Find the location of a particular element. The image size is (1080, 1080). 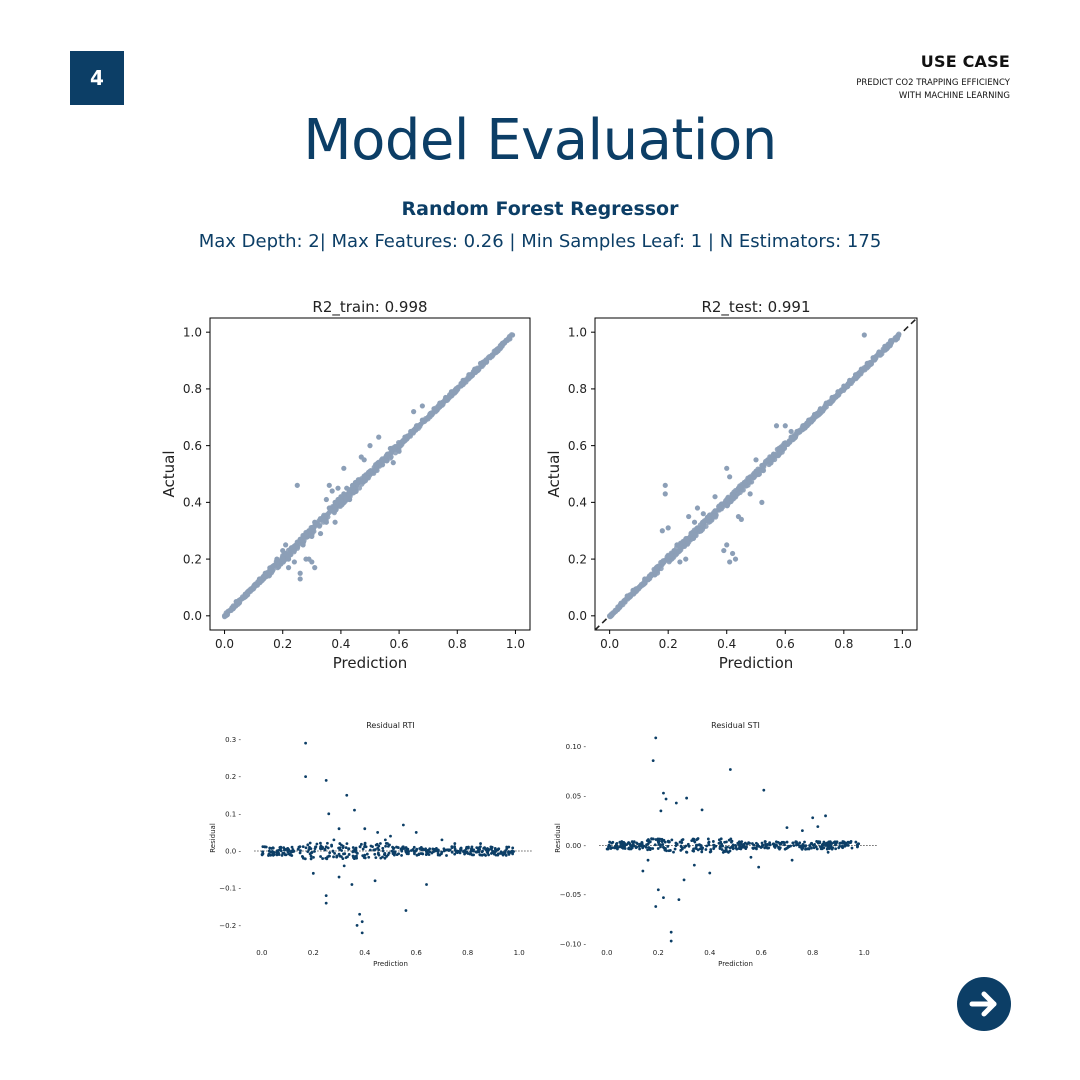

y-tick-label: 0.1 - is located at coordinates (233, 814).